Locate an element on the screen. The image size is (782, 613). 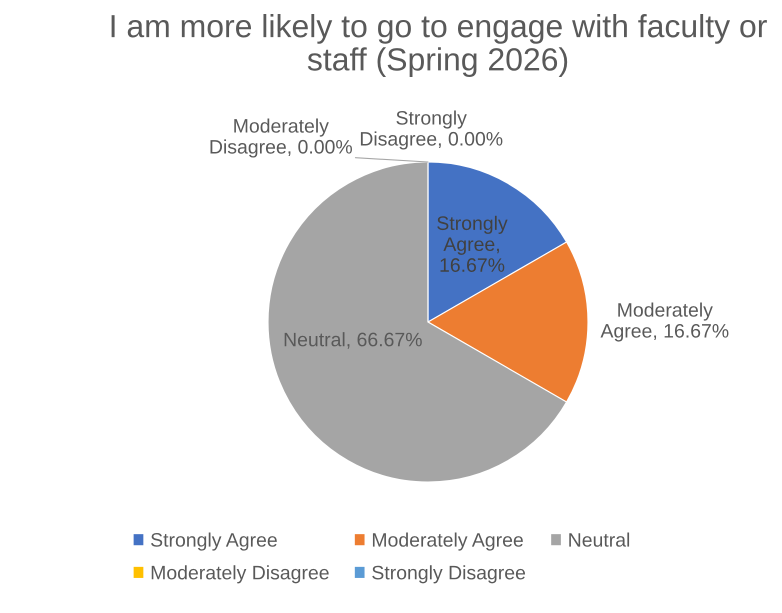
data-label: Moderately Agree, 16.67% is located at coordinates (664, 322).